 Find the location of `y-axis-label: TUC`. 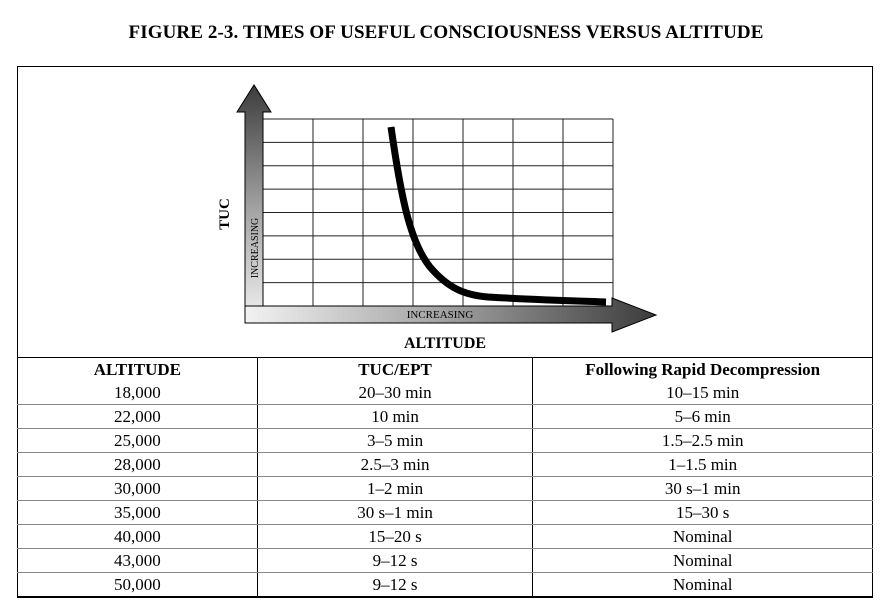

y-axis-label: TUC is located at coordinates (225, 214).